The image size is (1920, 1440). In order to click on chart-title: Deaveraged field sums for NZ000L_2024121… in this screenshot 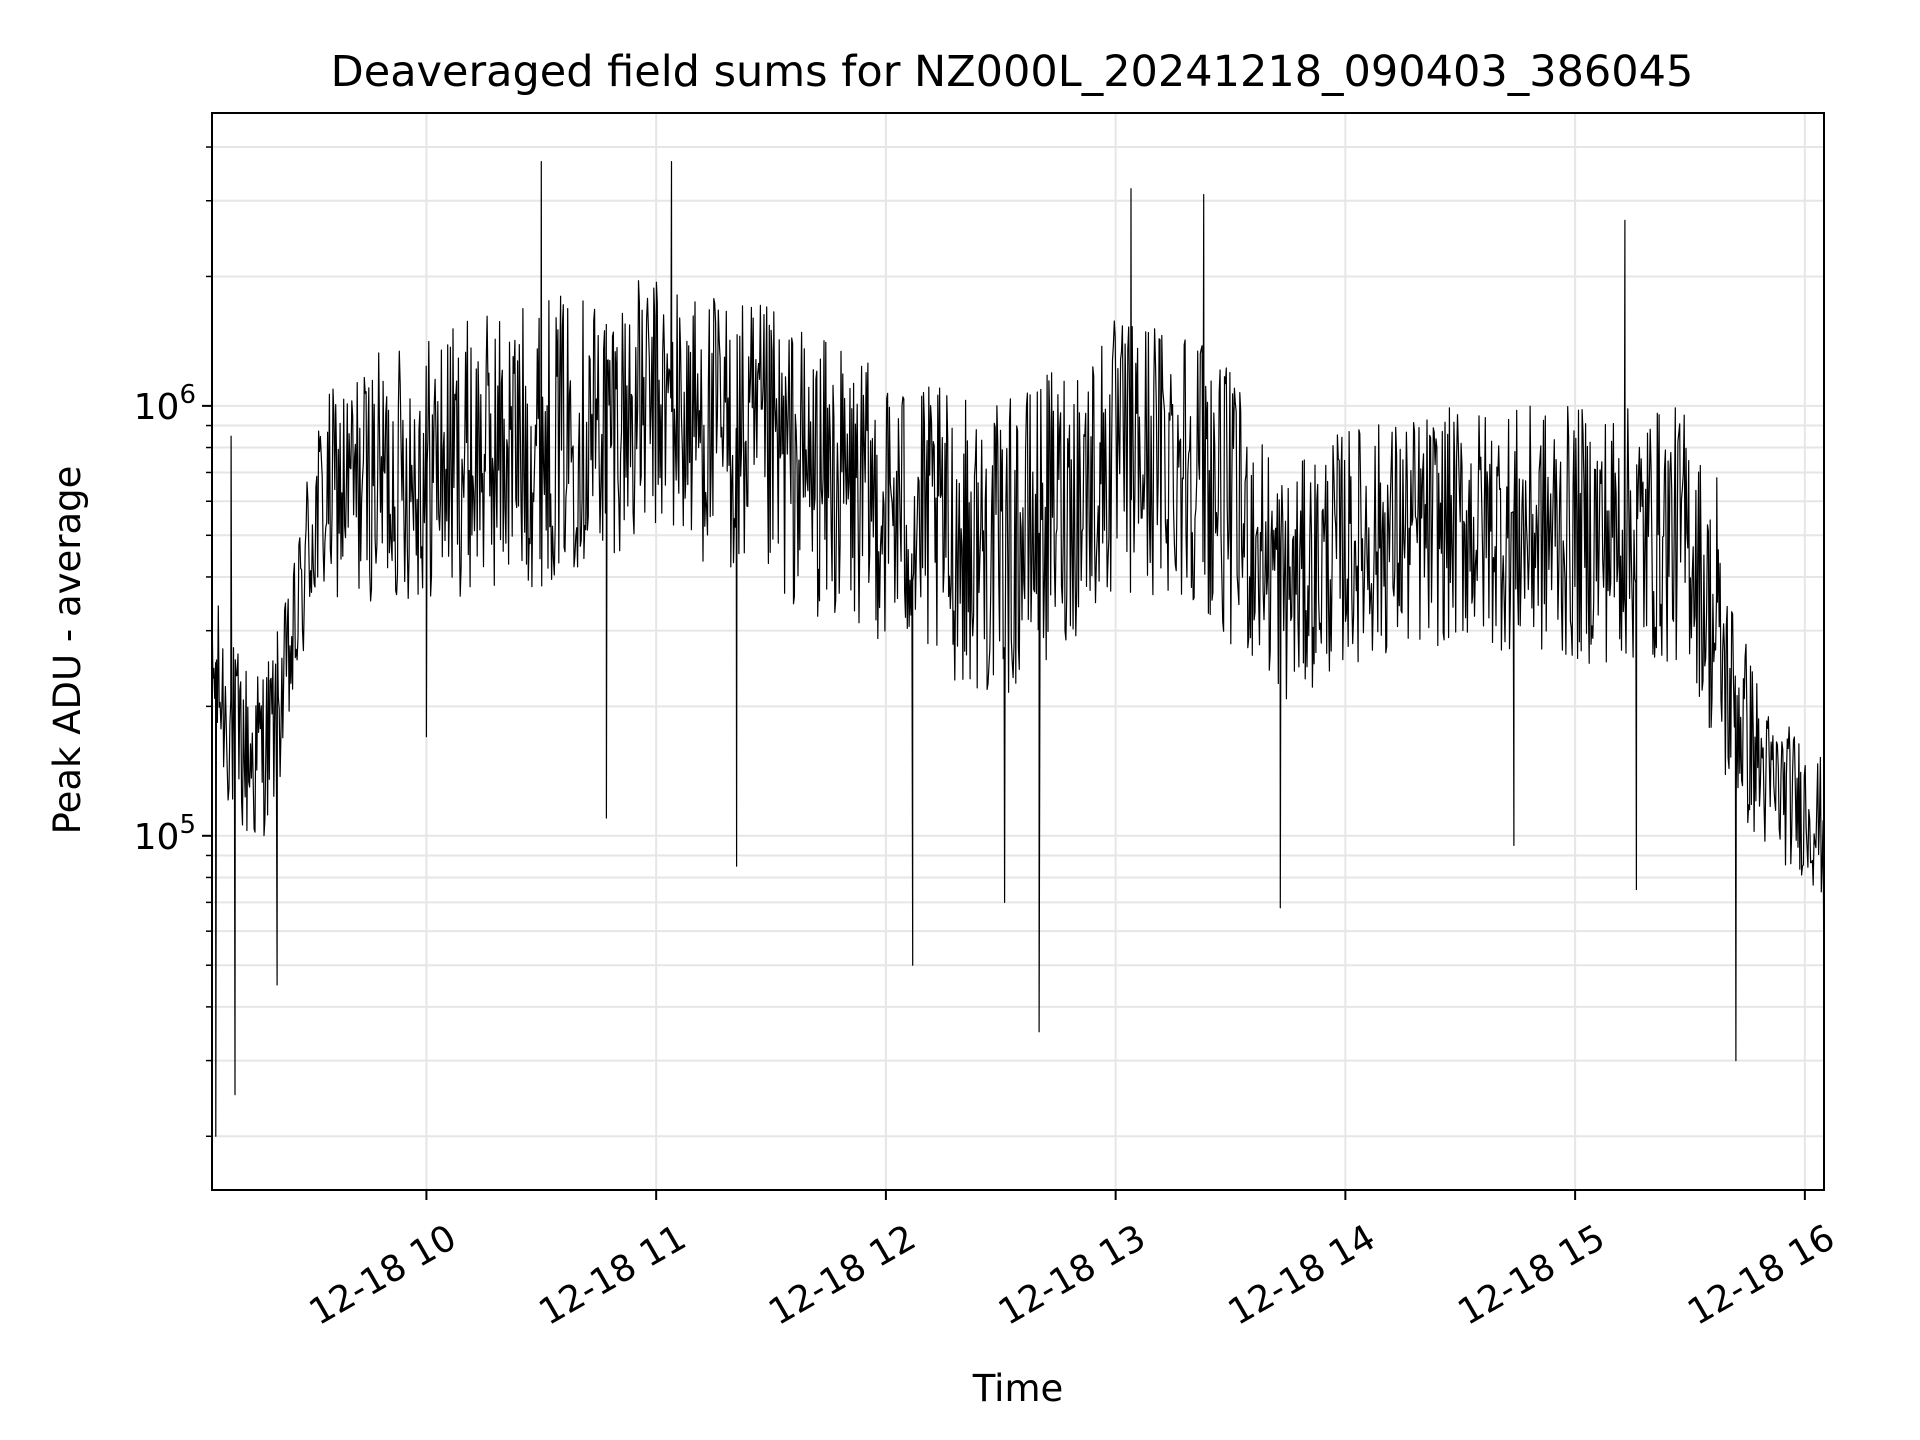, I will do `click(1012, 72)`.